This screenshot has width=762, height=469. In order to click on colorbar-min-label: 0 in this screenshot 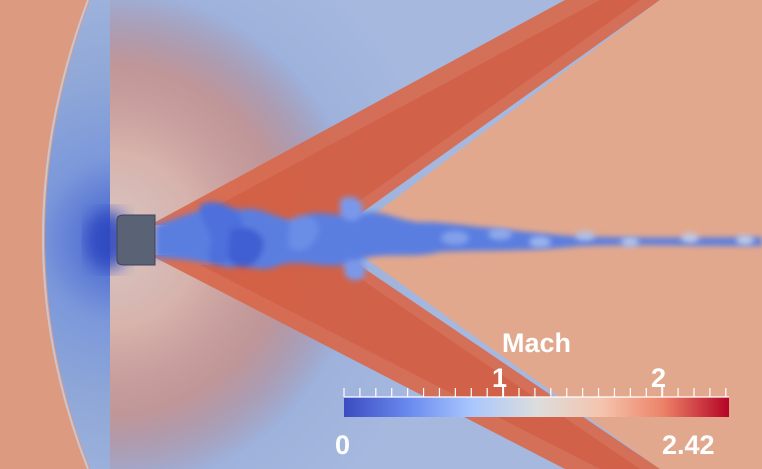, I will do `click(343, 445)`.